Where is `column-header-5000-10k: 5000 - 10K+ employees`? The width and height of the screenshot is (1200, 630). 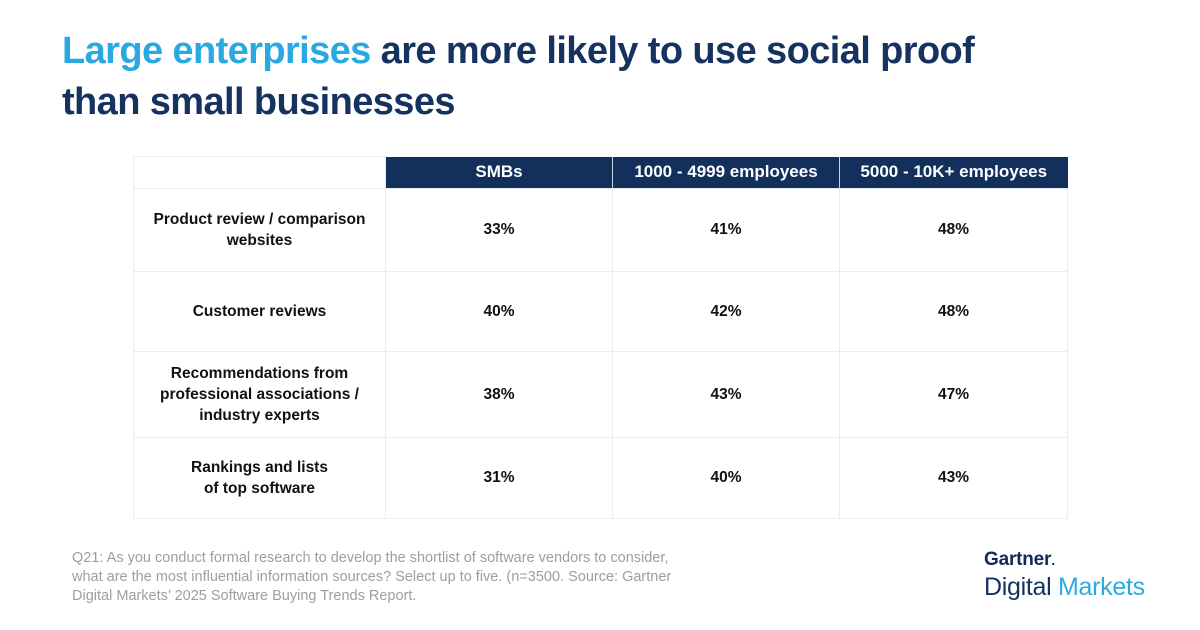 column-header-5000-10k: 5000 - 10K+ employees is located at coordinates (953, 172).